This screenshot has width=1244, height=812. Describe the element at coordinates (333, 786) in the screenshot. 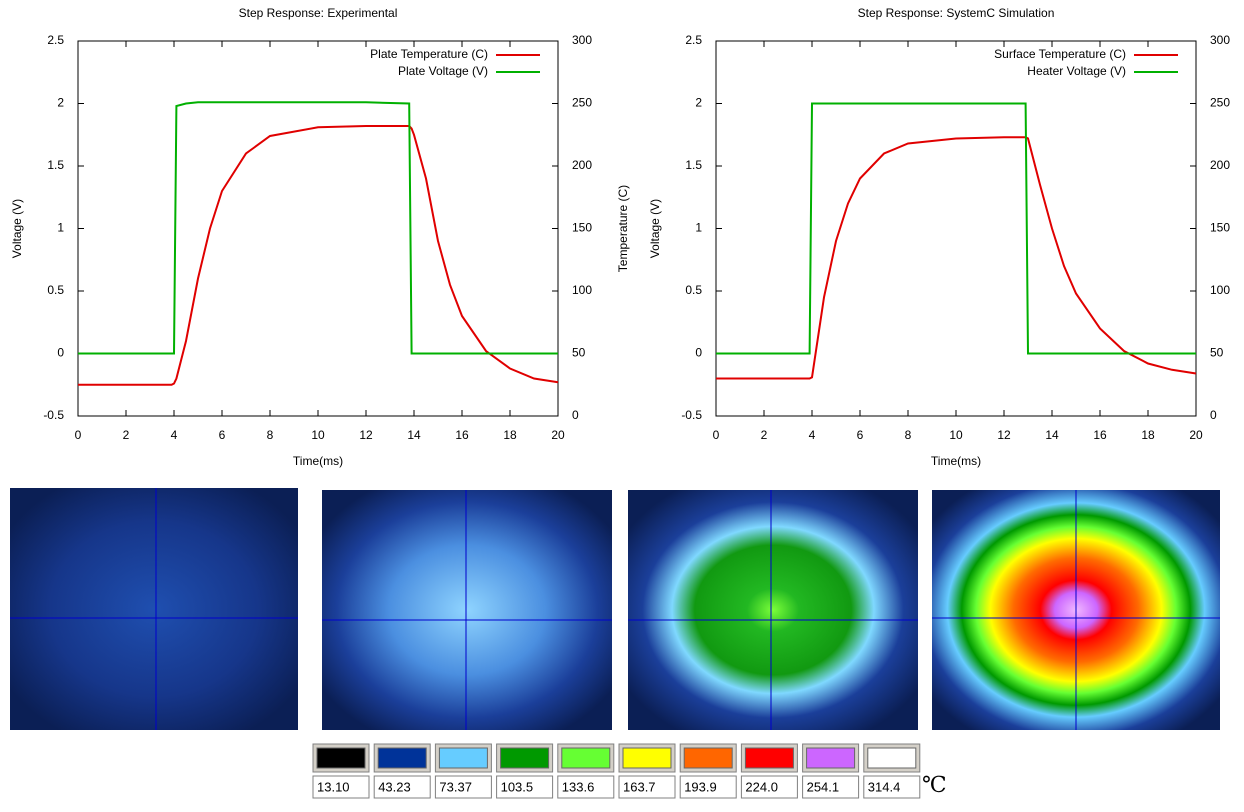

I see `legend-value: 13.10` at that location.